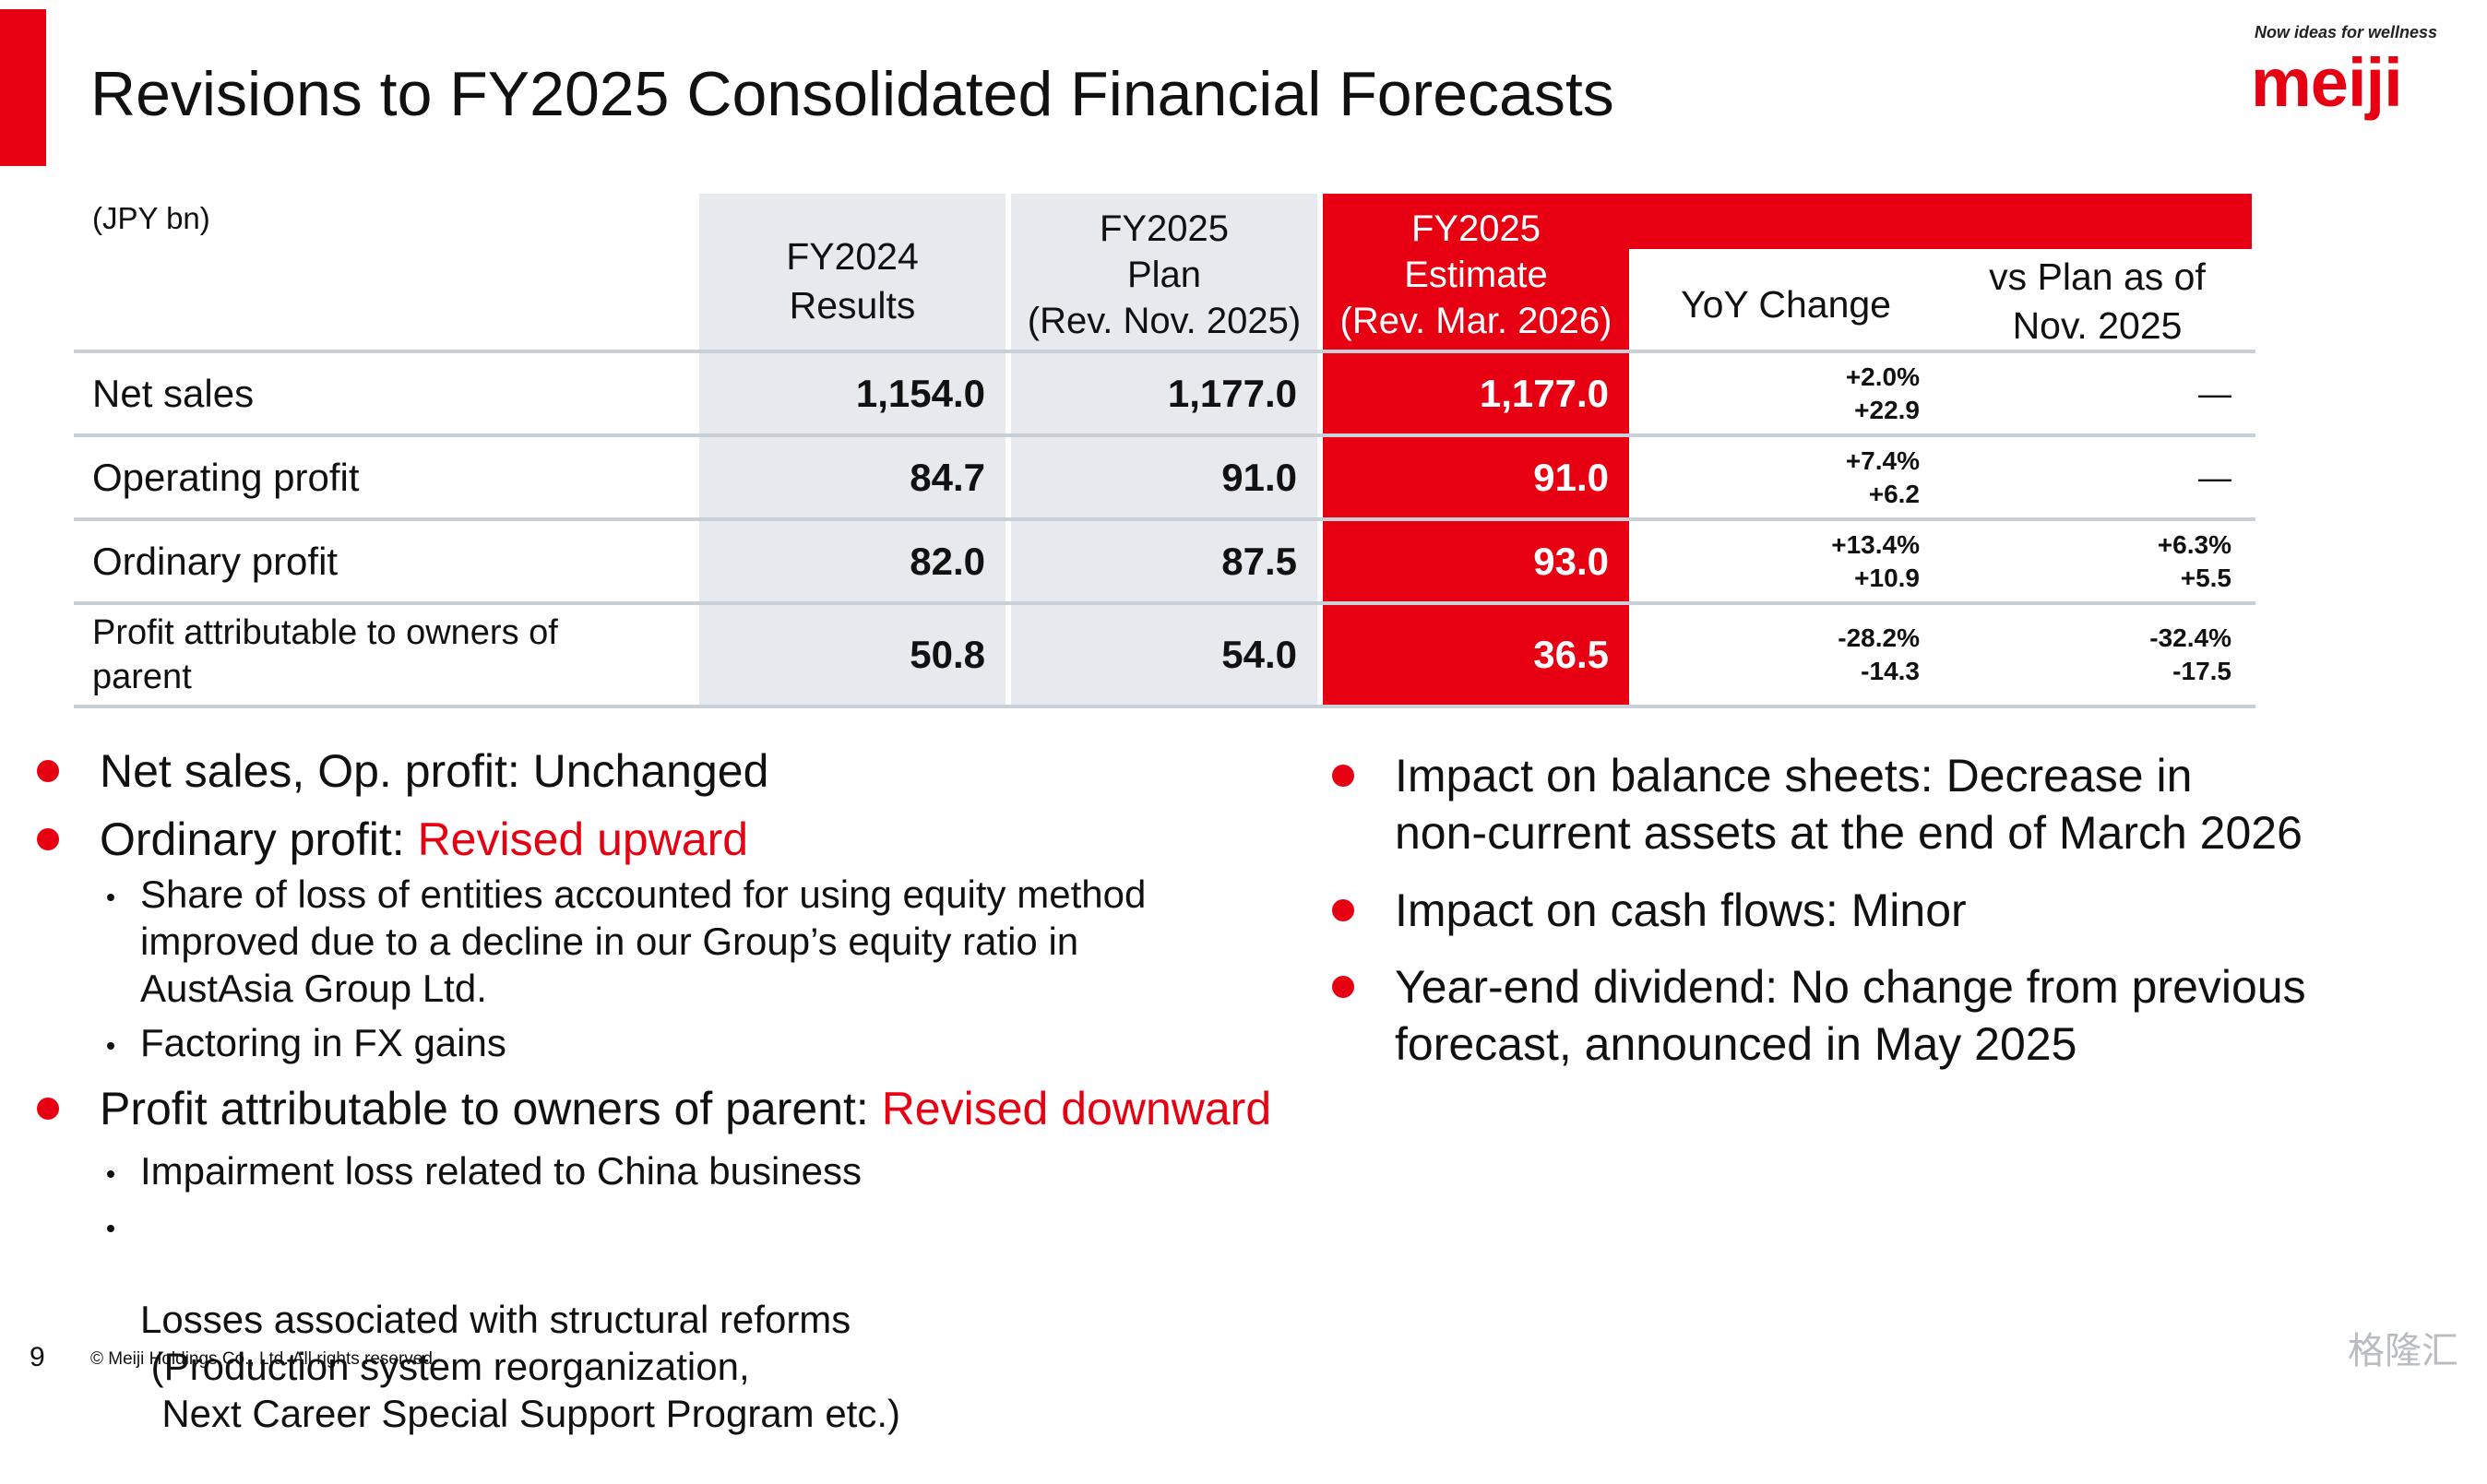  What do you see at coordinates (920, 393) in the screenshot?
I see `cell-fy2024: 1,154.0` at bounding box center [920, 393].